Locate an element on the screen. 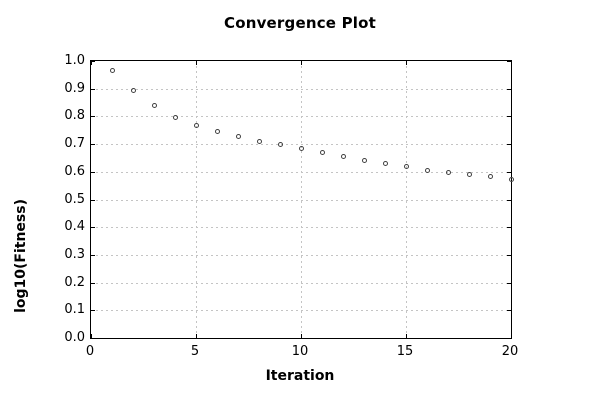  y-tick-label: 0.9 is located at coordinates (74, 88).